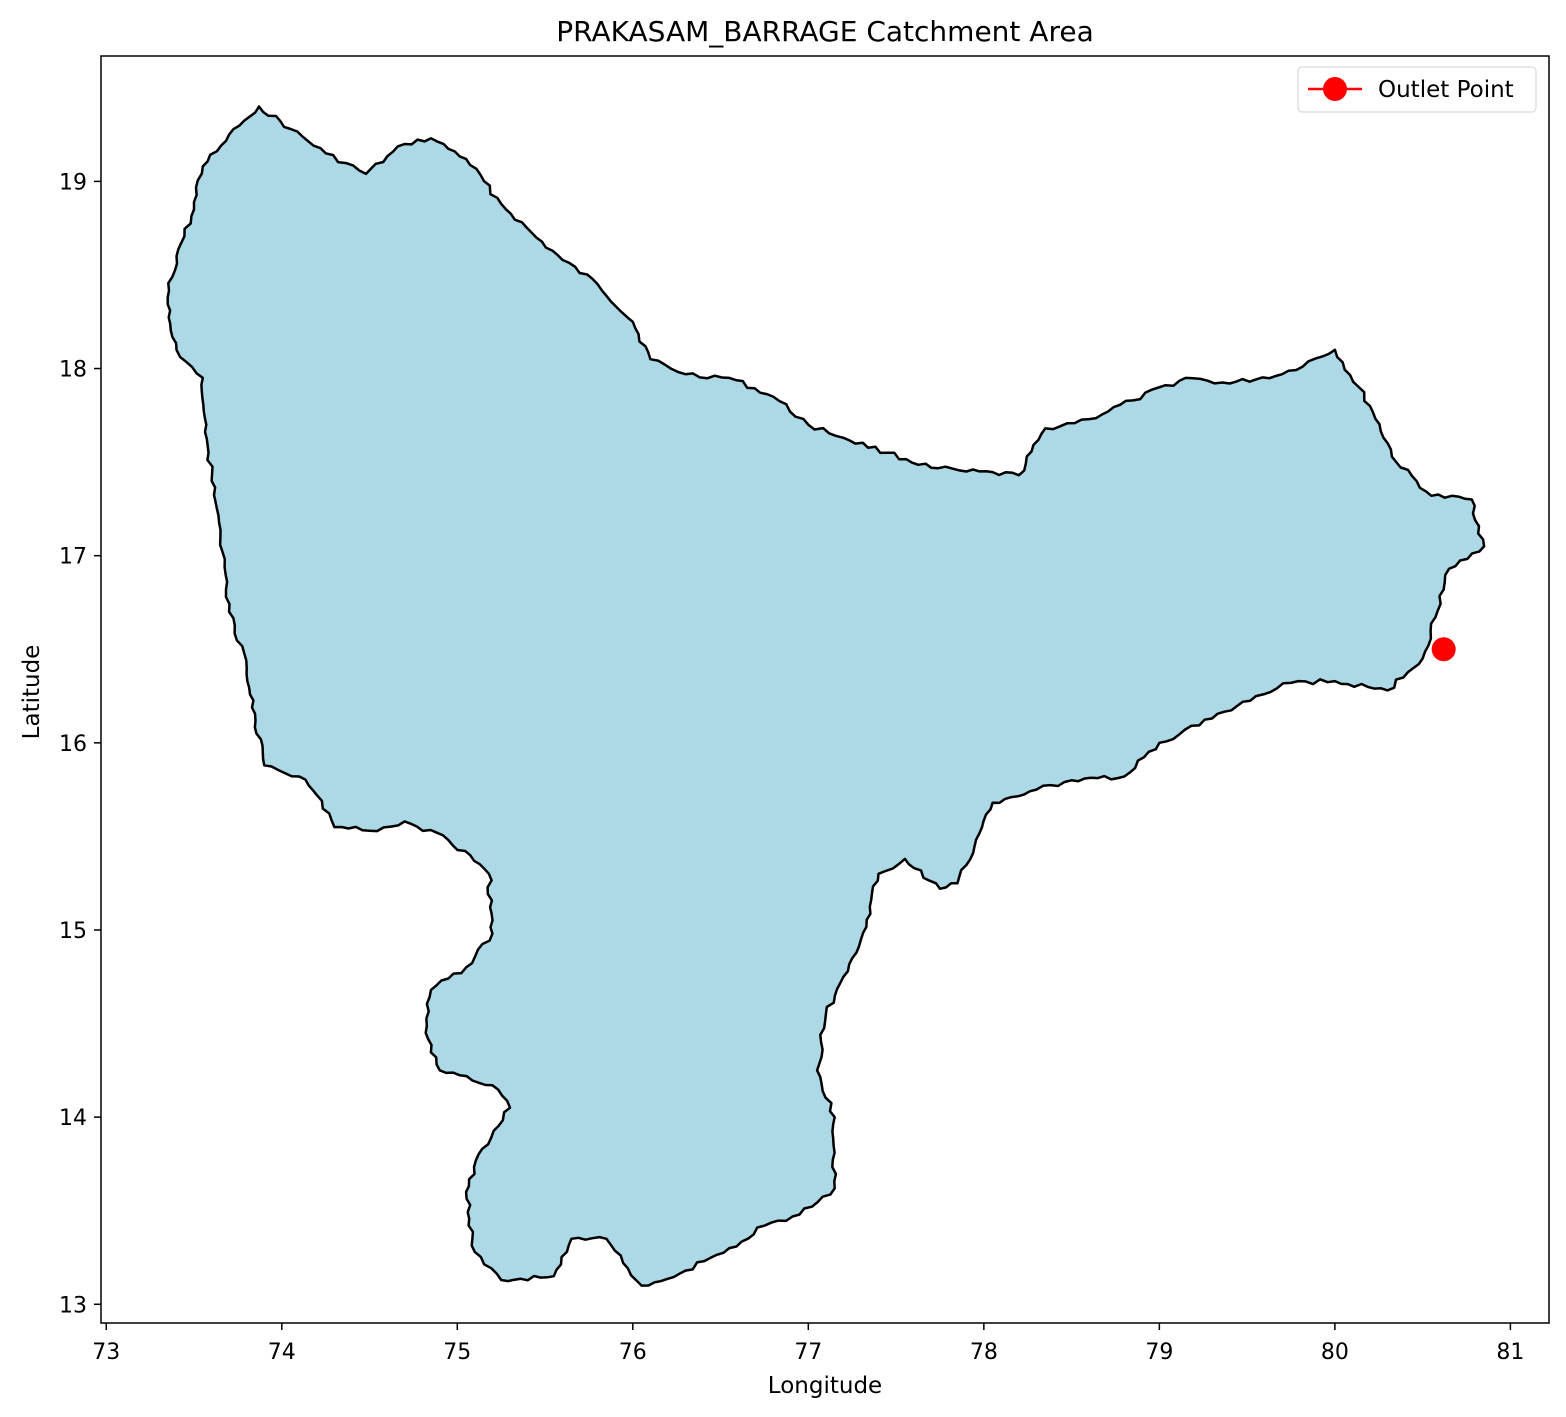  Describe the element at coordinates (32, 692) in the screenshot. I see `y-axis-label: Latitude` at that location.